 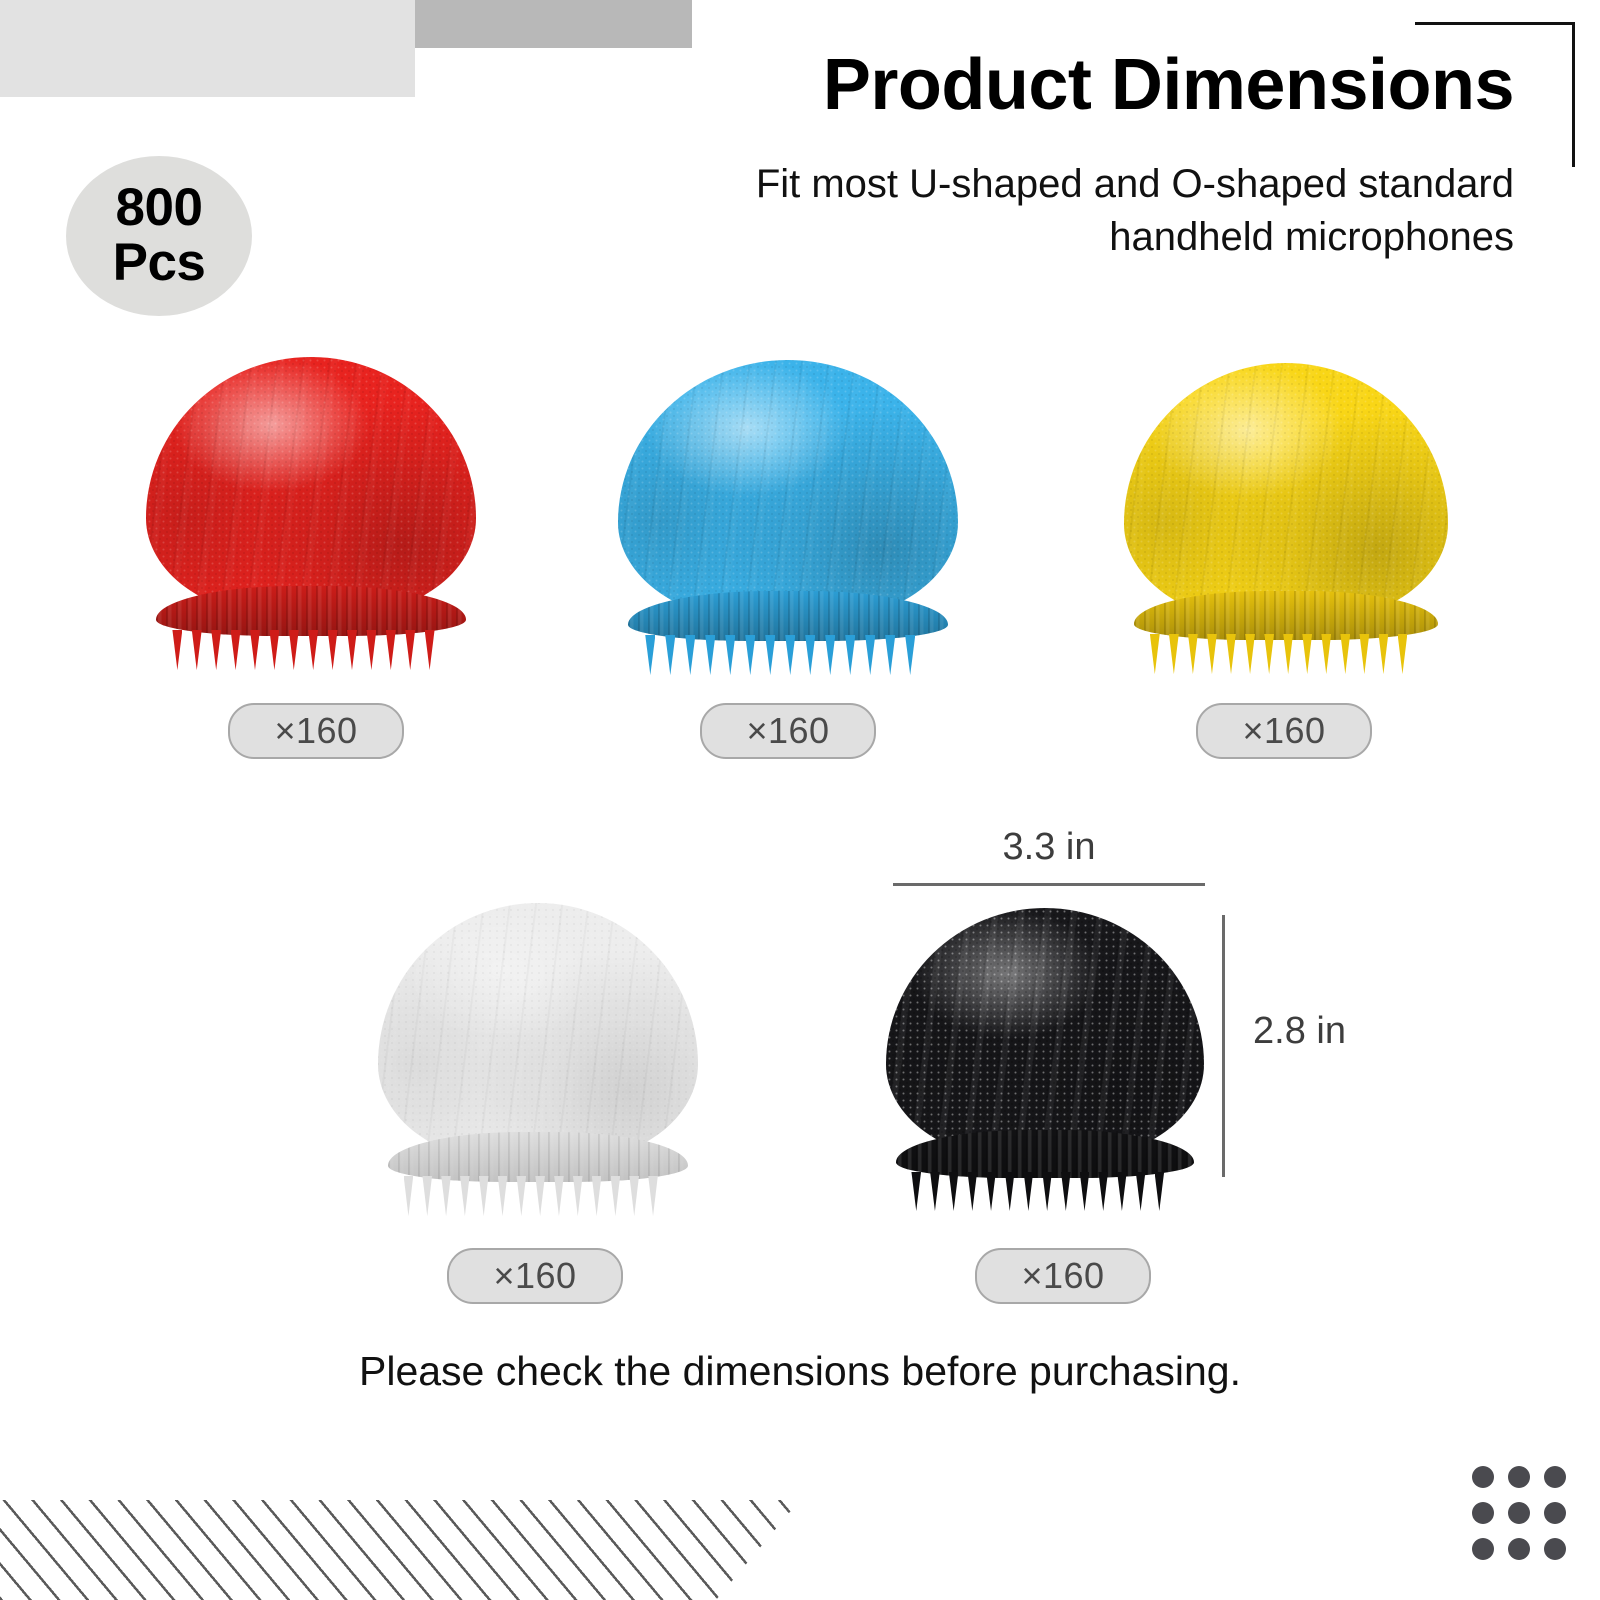 I want to click on blue-quantity-pill: ×160, so click(x=788, y=731).